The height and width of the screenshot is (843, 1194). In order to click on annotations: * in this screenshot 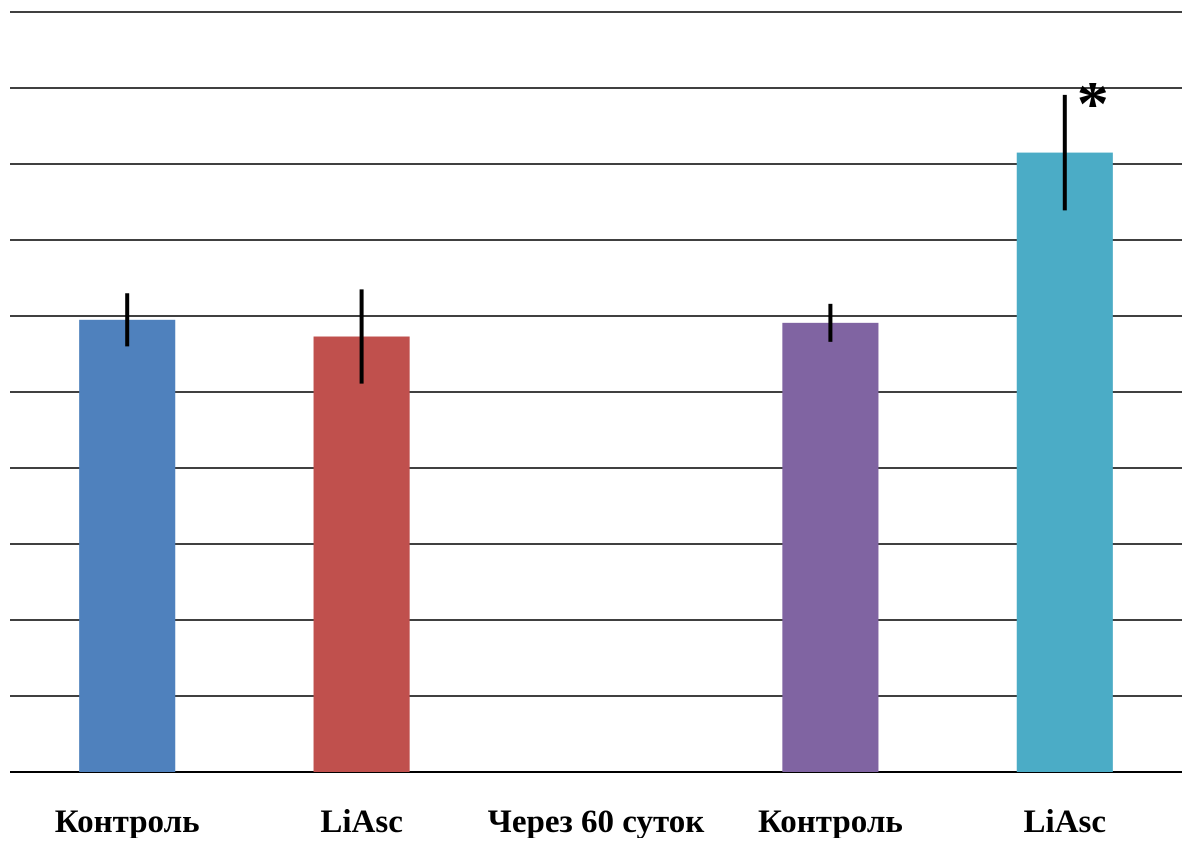, I will do `click(1093, 103)`.